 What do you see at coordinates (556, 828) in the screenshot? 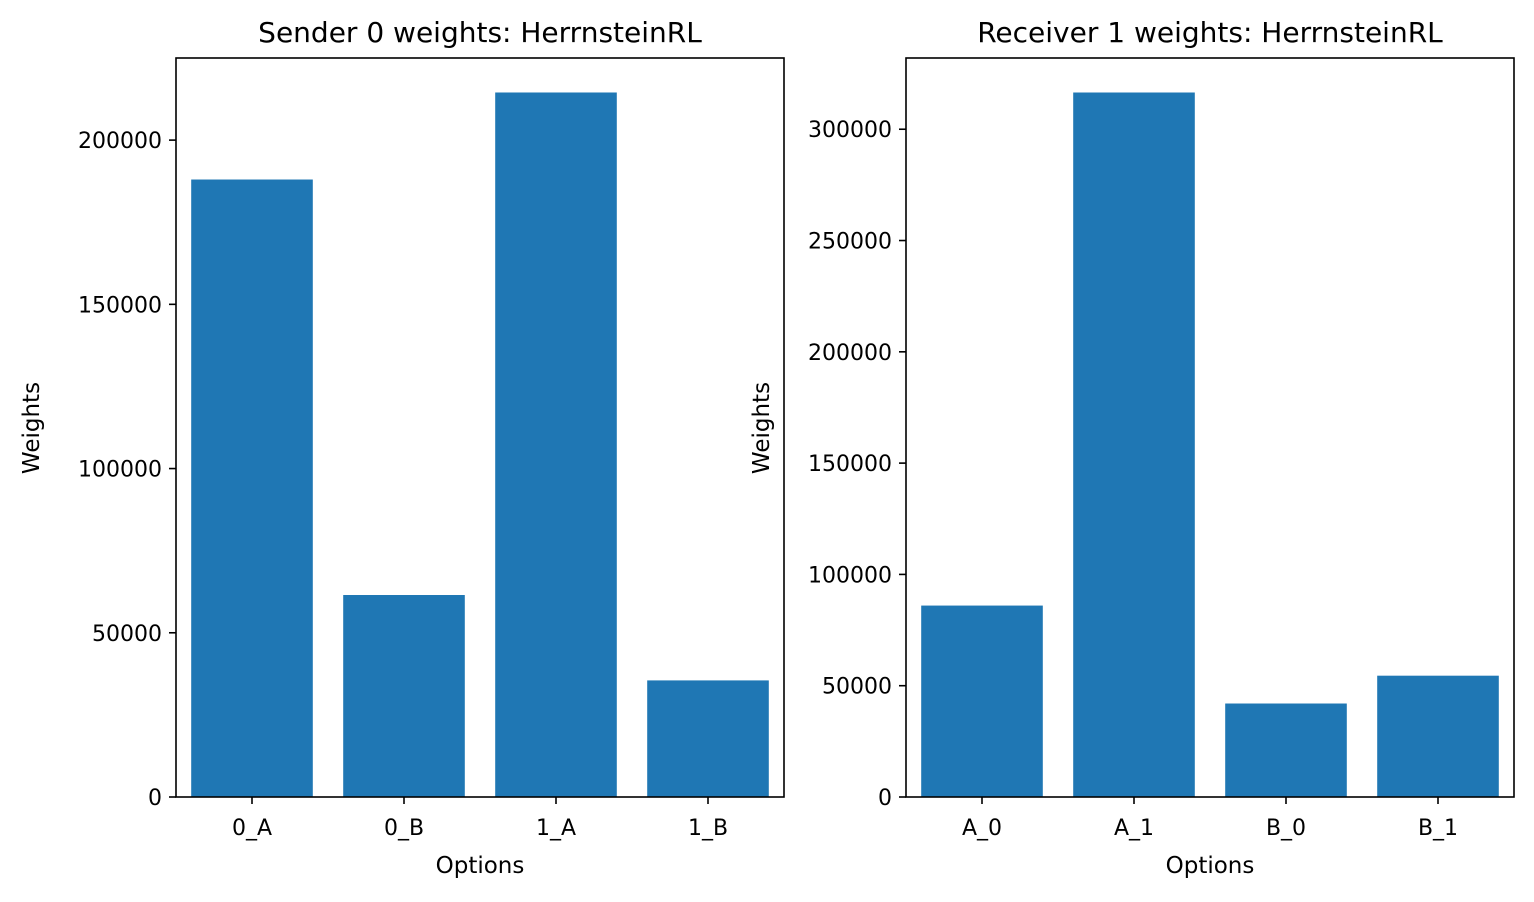
I see `x-tick-label: 1_A` at bounding box center [556, 828].